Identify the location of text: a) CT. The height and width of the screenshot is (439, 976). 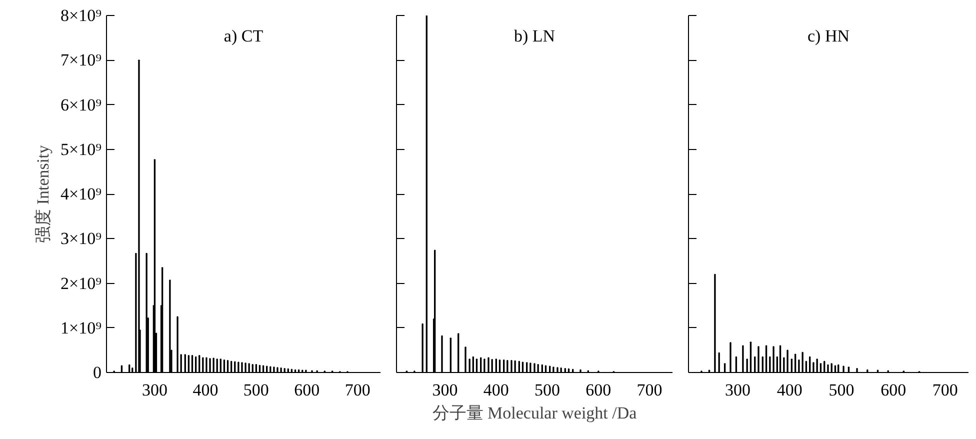
(244, 36).